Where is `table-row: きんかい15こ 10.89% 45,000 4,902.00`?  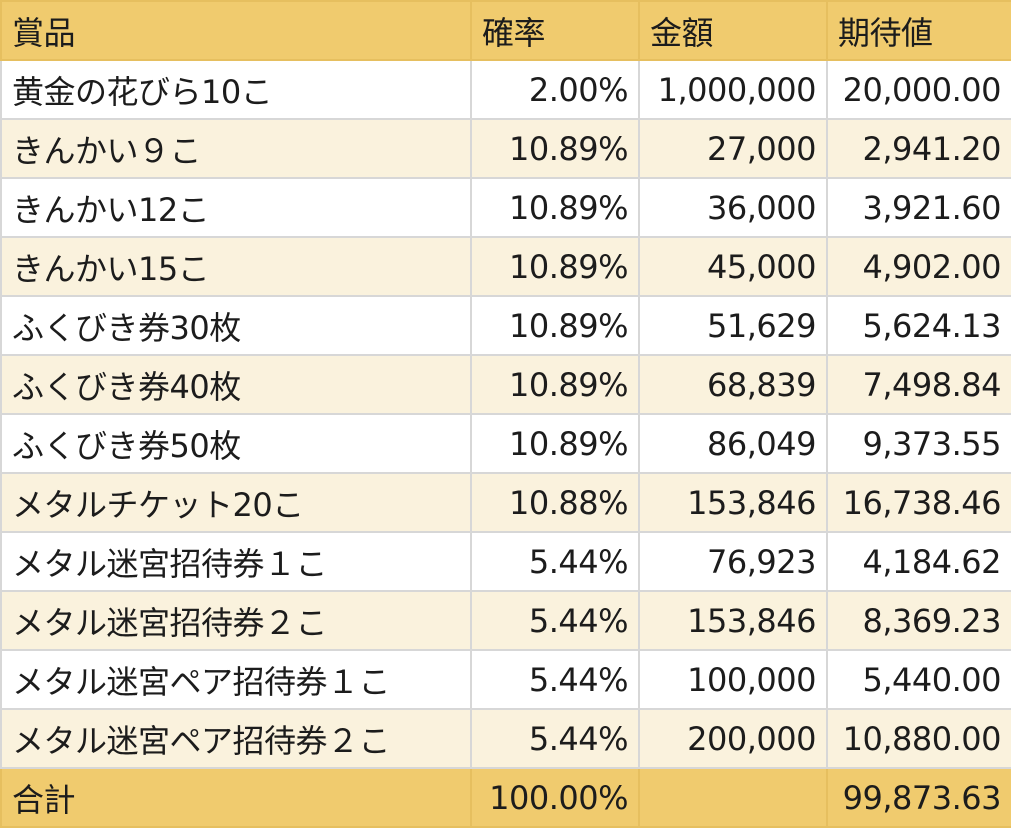
table-row: きんかい15こ 10.89% 45,000 4,902.00 is located at coordinates (505, 266).